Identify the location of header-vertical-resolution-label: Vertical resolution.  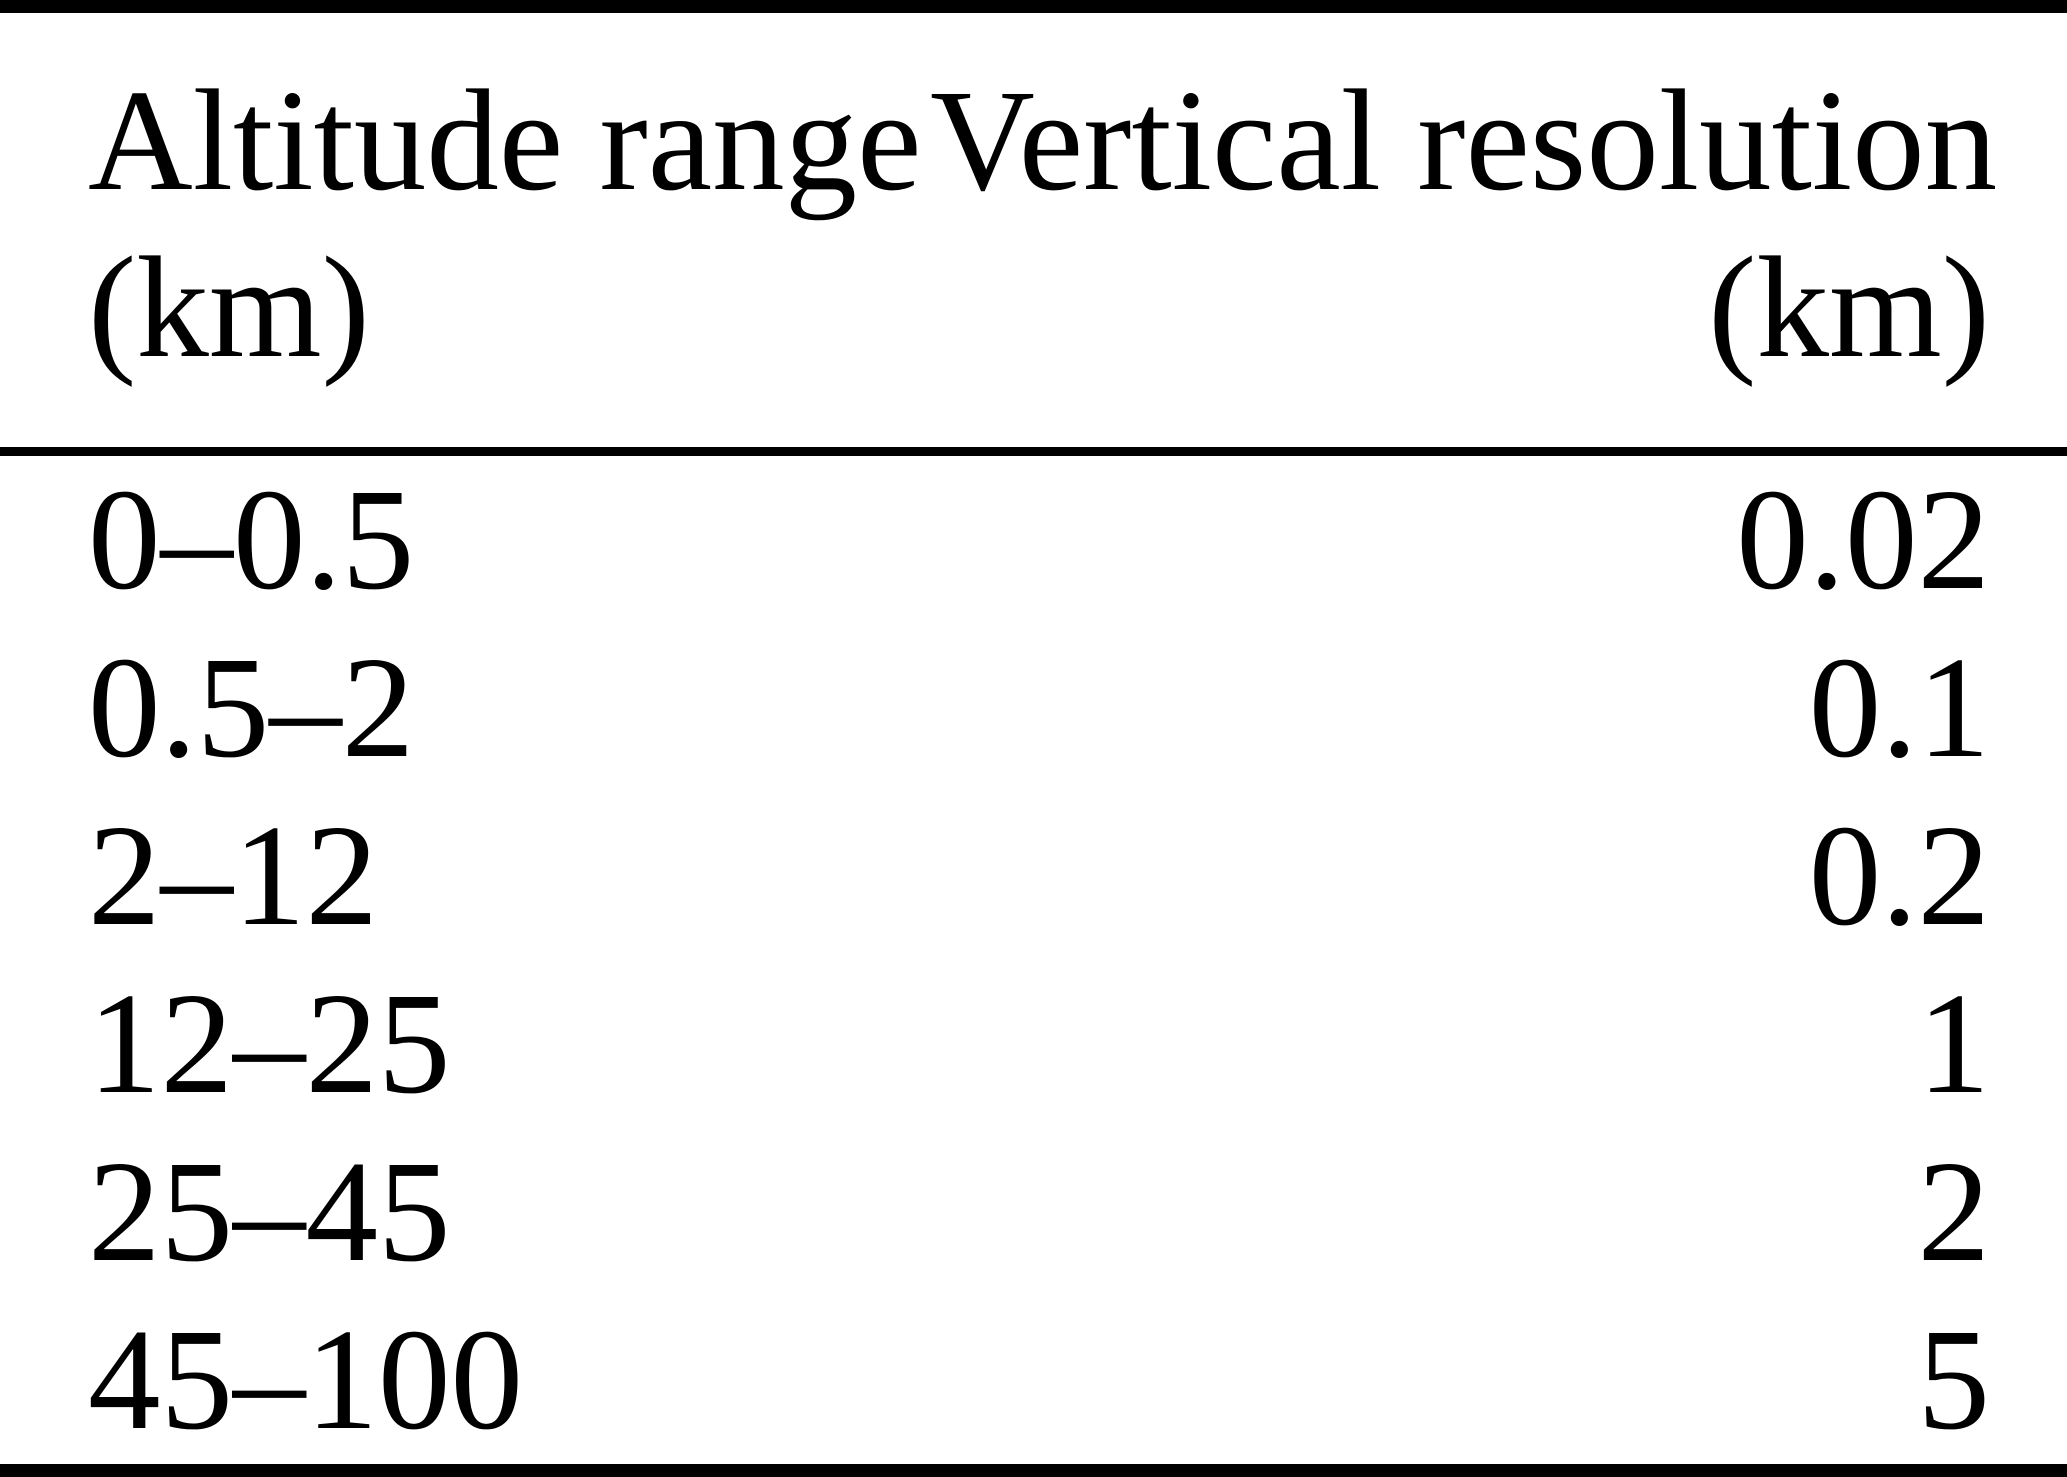
(1464, 141).